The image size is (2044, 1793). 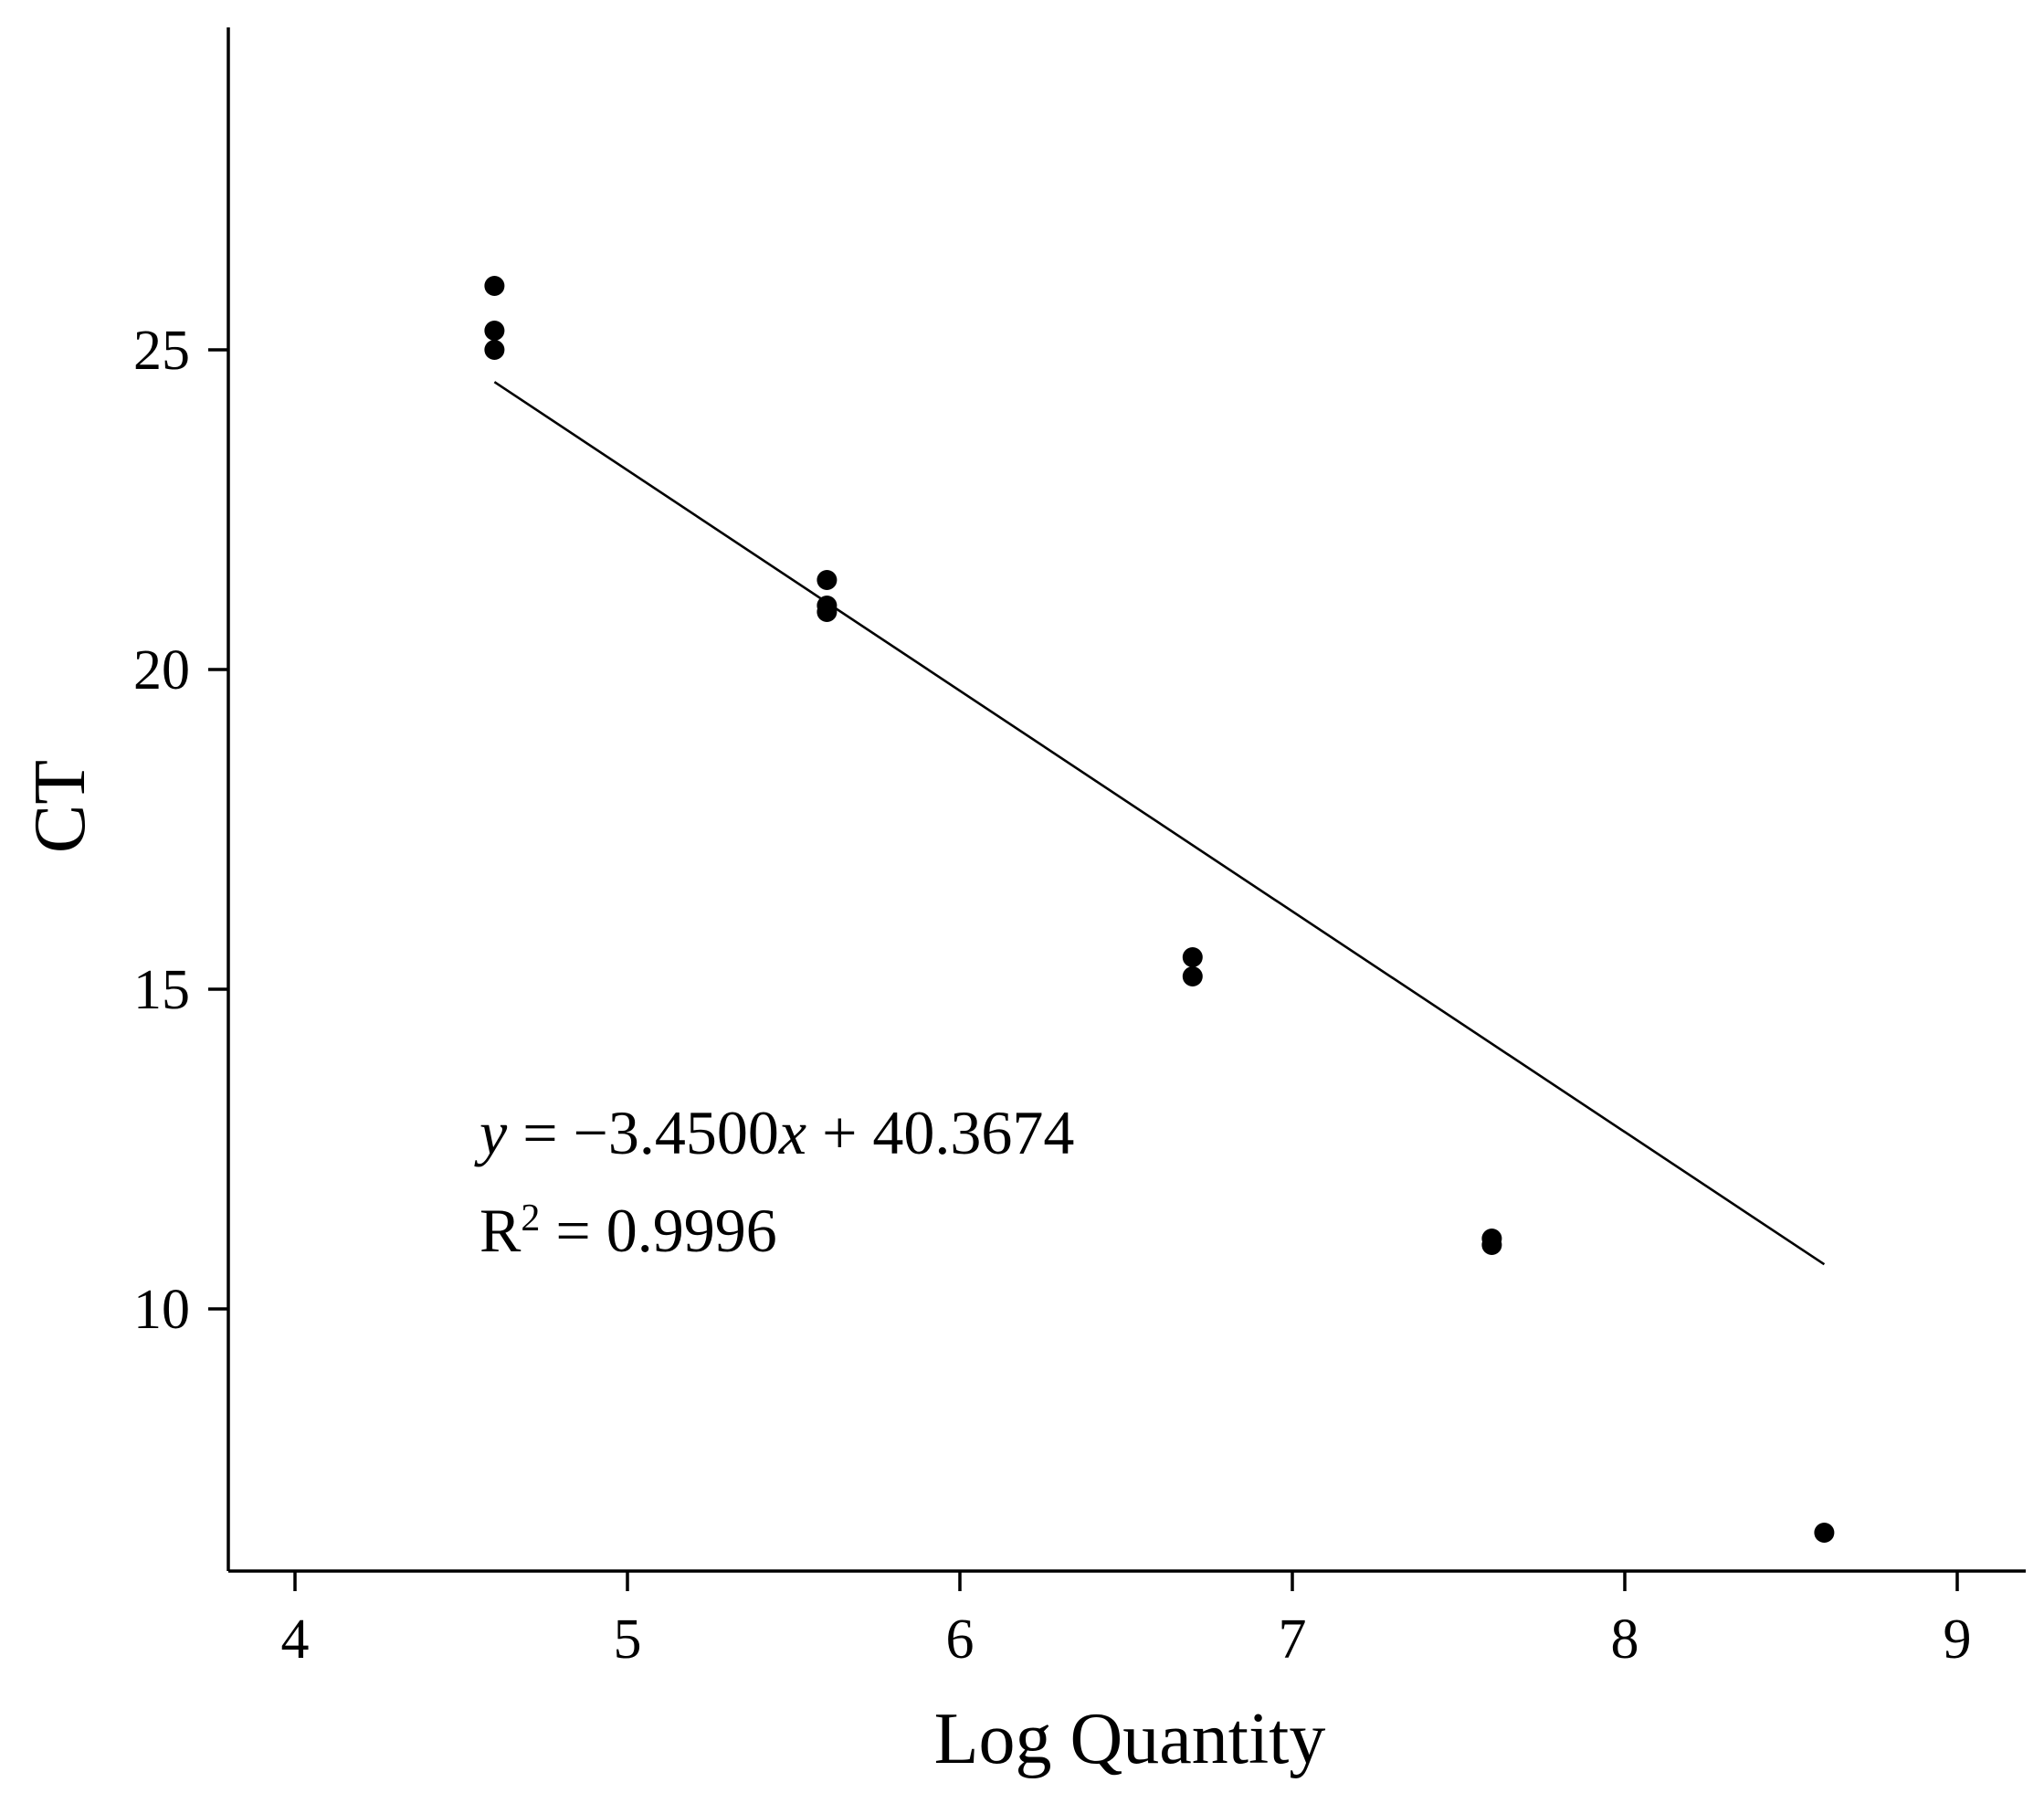 I want to click on equation-x-variable: x, so click(x=792, y=1132).